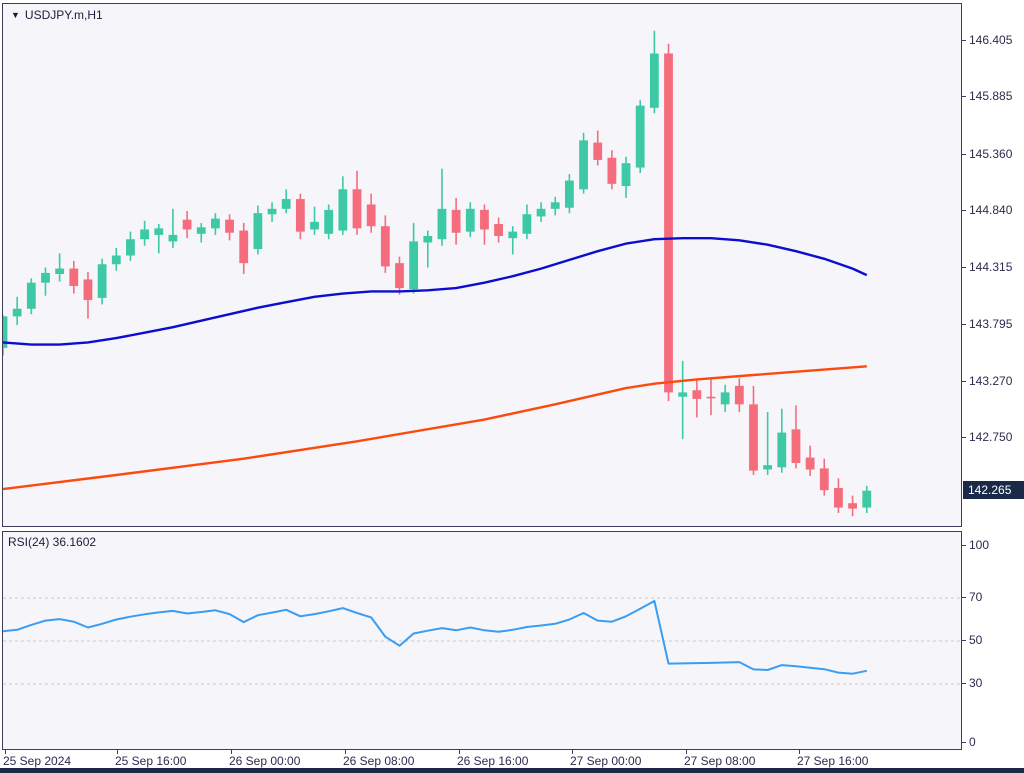  What do you see at coordinates (991, 267) in the screenshot?
I see `price-axis-label: 144.315` at bounding box center [991, 267].